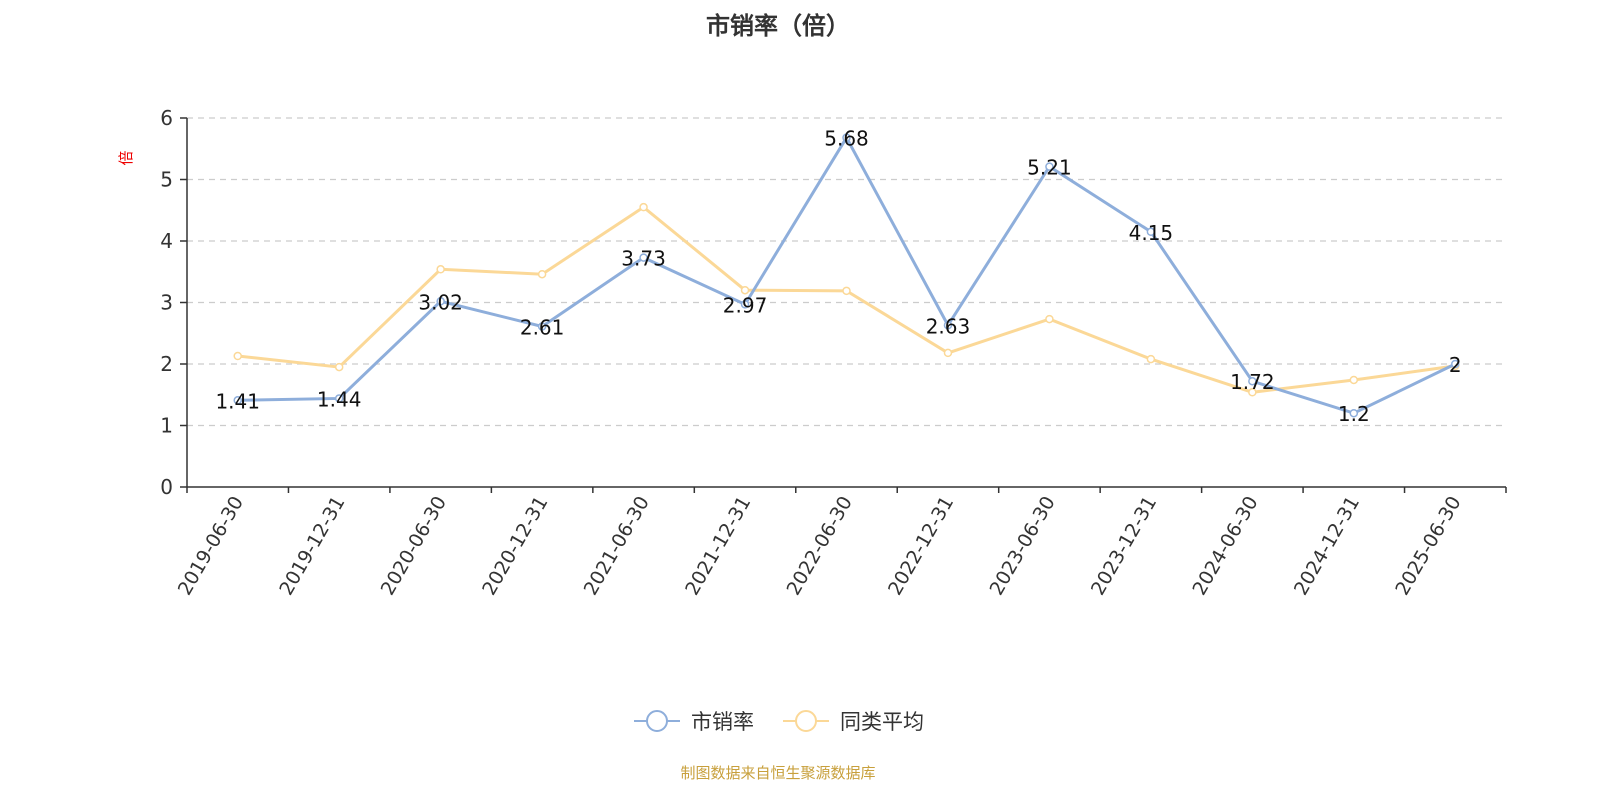  What do you see at coordinates (1225, 546) in the screenshot?
I see `x-tick-label: 2024-06-30` at bounding box center [1225, 546].